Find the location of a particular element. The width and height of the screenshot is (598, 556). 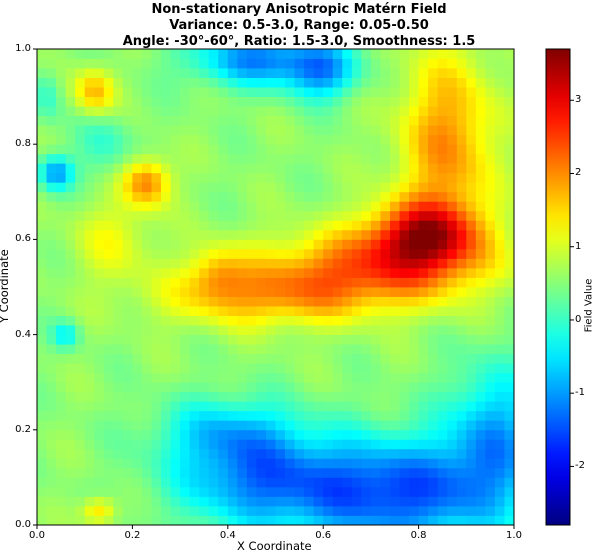

x-axis-label: X Coordinate is located at coordinates (274, 546).